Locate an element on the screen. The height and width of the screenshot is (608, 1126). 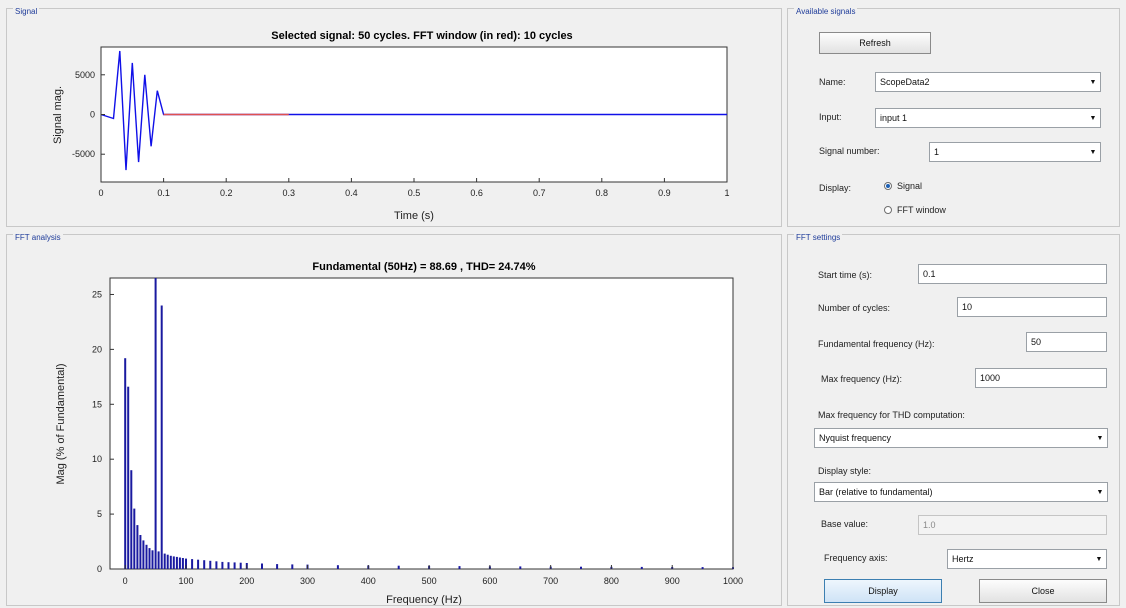
fft-xtick-label: 500 is located at coordinates (429, 581).